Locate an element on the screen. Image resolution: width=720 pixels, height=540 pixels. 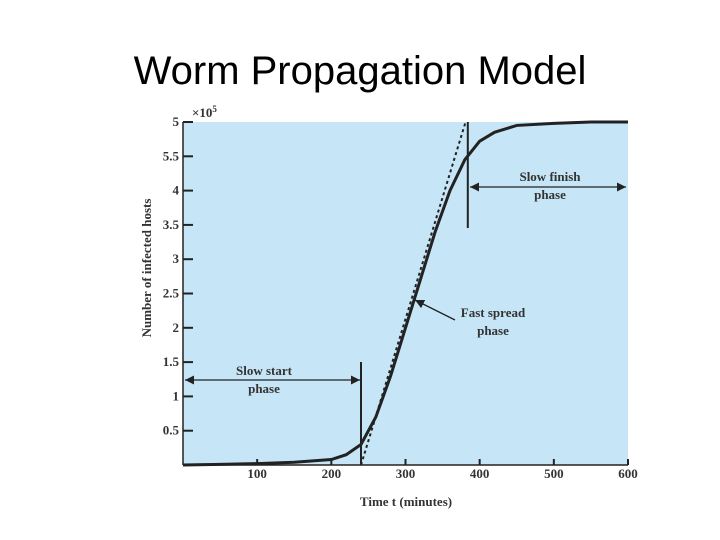
y-tick-label: 2 is located at coordinates (176, 327).